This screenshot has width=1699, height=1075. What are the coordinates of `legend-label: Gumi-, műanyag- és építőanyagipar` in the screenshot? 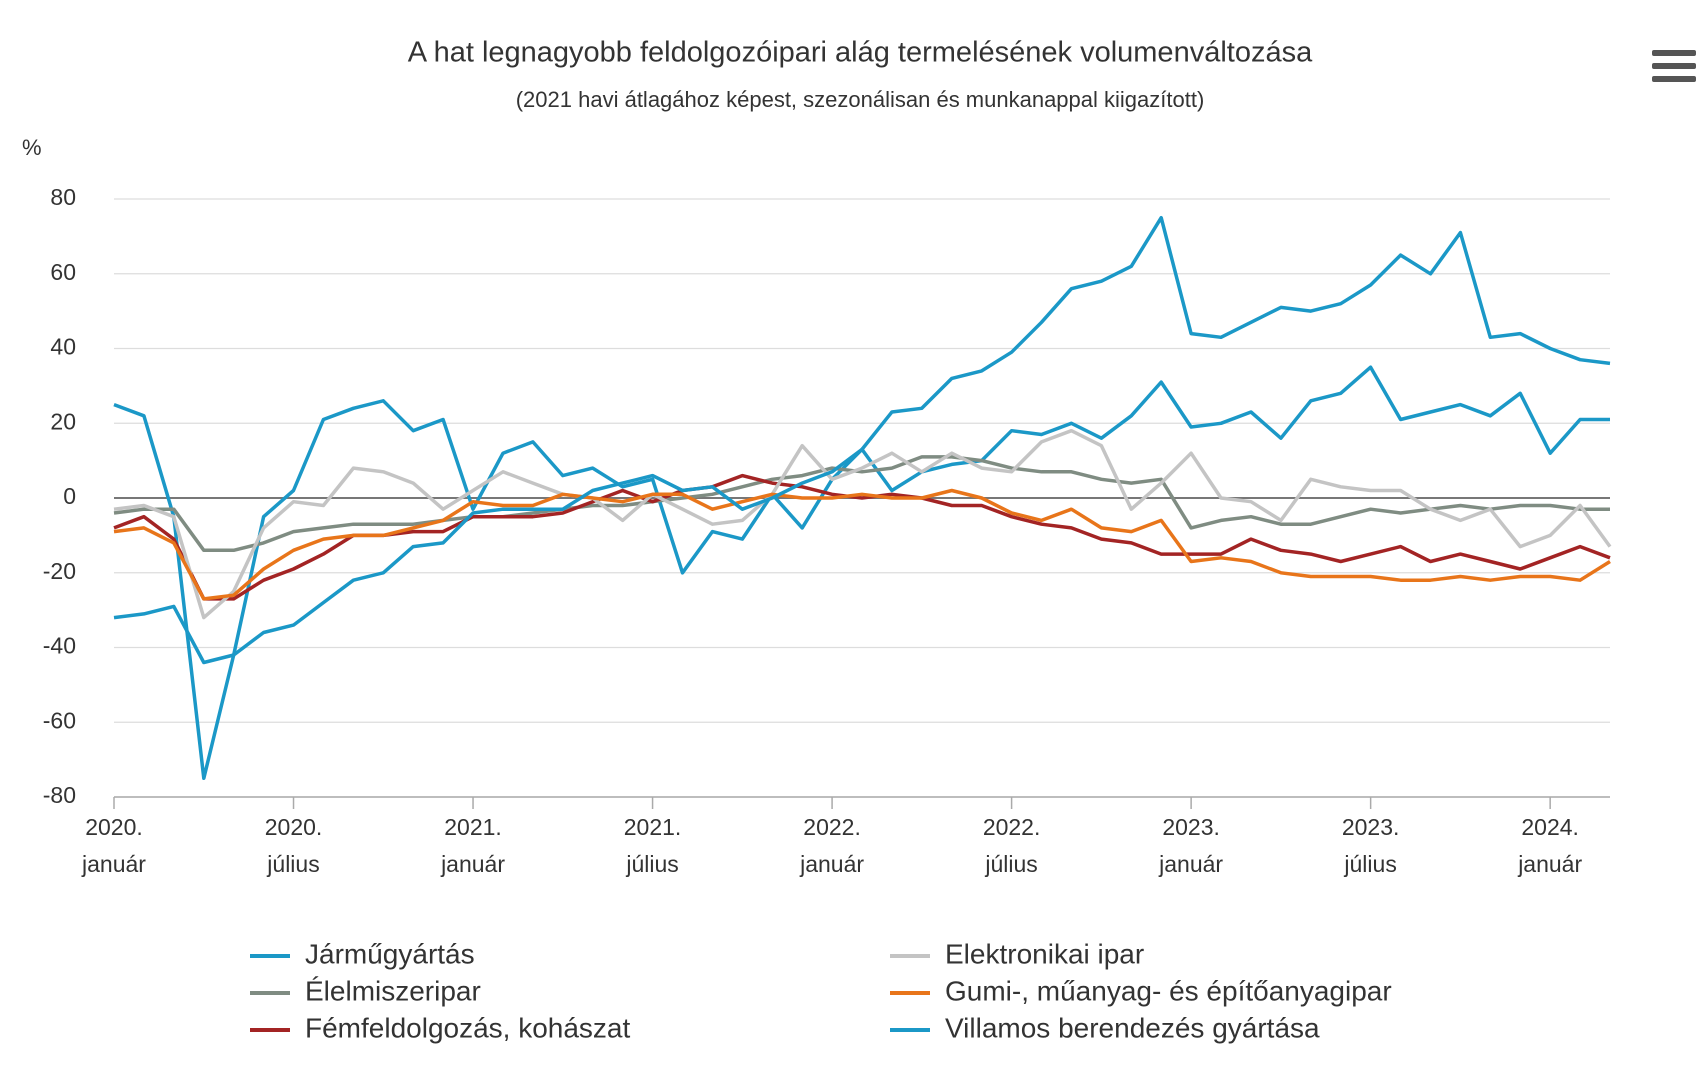 It's located at (1168, 990).